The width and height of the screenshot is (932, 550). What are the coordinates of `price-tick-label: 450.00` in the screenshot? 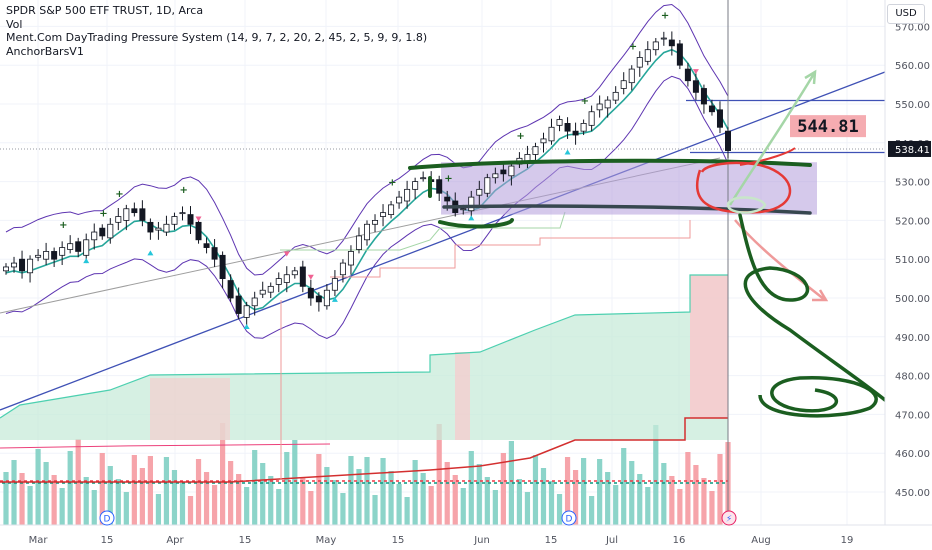 It's located at (912, 493).